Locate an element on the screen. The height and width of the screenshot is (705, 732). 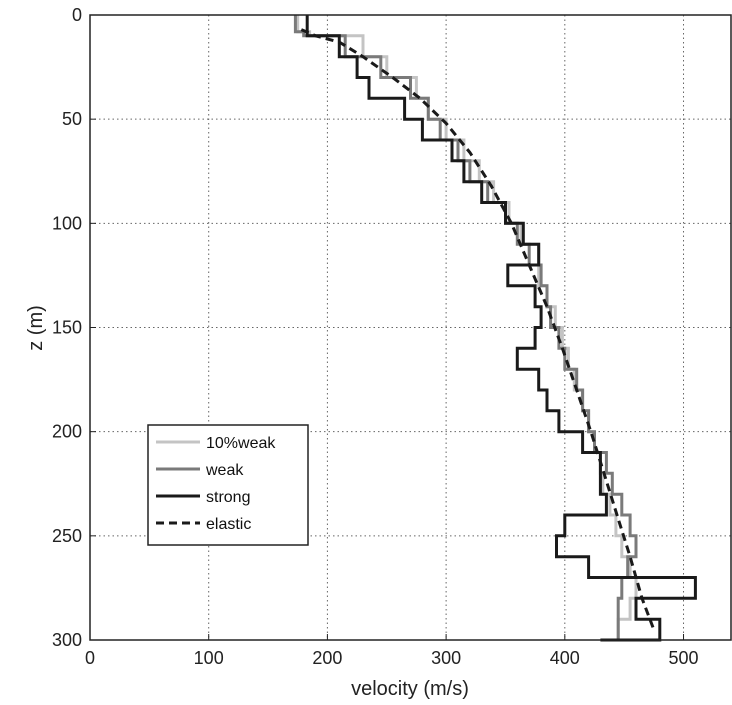
y-tick-label: 0 is located at coordinates (77, 15).